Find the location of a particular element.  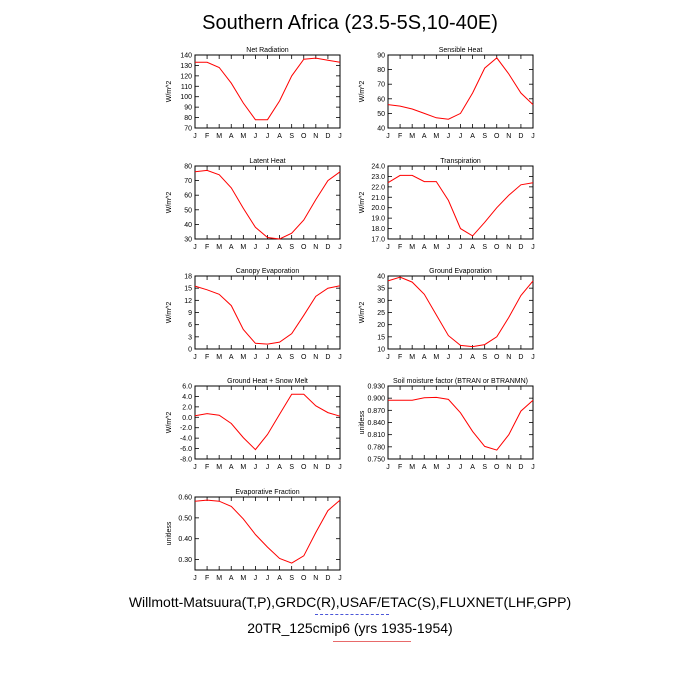

chart-soil-moisture-factor-btran-or-btranmn-ylabel: unitless is located at coordinates (362, 422).